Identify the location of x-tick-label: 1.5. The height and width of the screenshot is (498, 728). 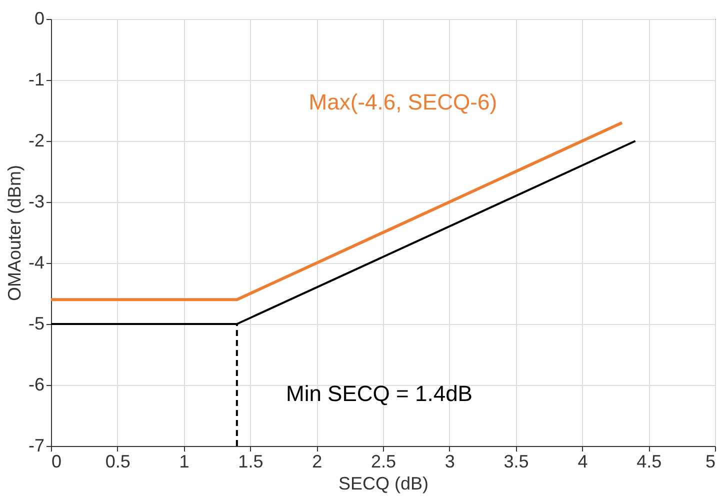
(251, 462).